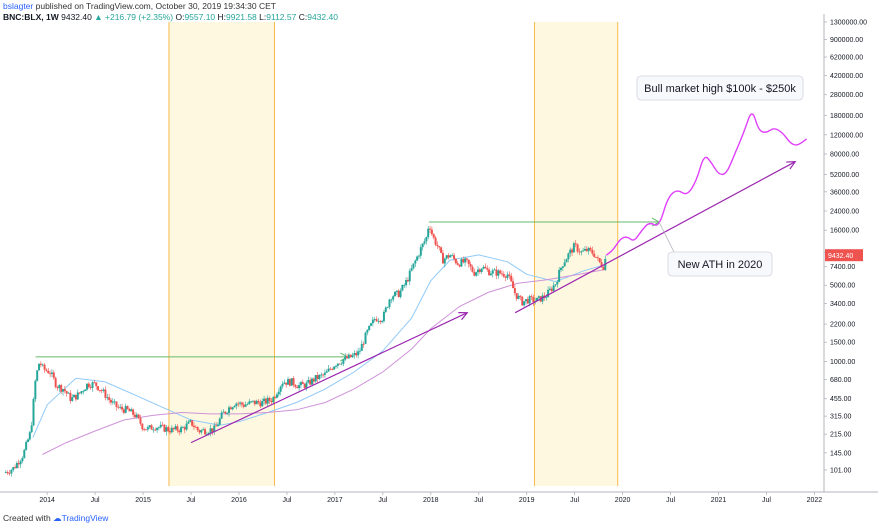 This screenshot has width=878, height=529. Describe the element at coordinates (31, 17) in the screenshot. I see `symbol-label: BNC:BLX, 1W` at that location.